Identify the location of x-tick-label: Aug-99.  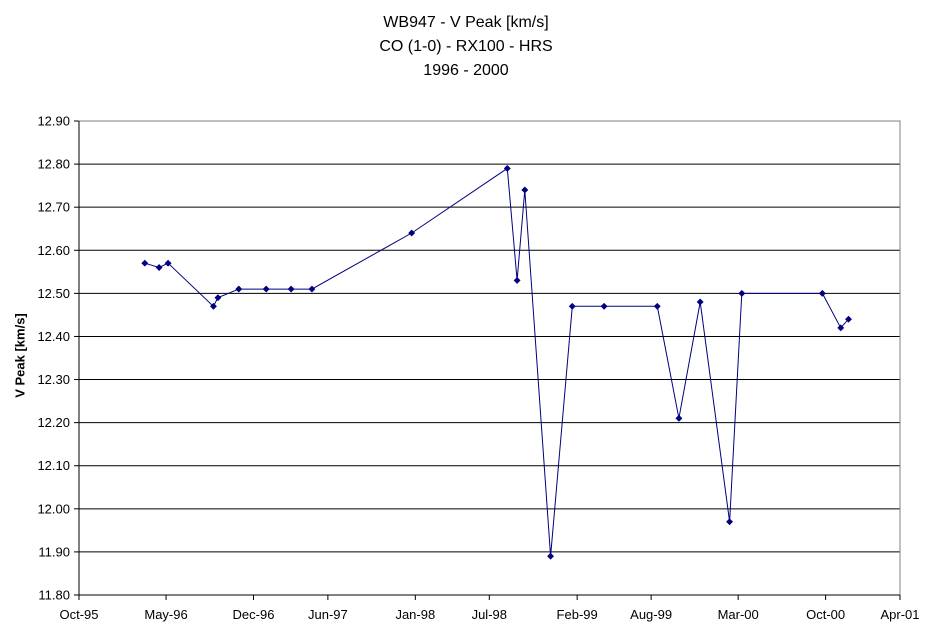
(651, 614).